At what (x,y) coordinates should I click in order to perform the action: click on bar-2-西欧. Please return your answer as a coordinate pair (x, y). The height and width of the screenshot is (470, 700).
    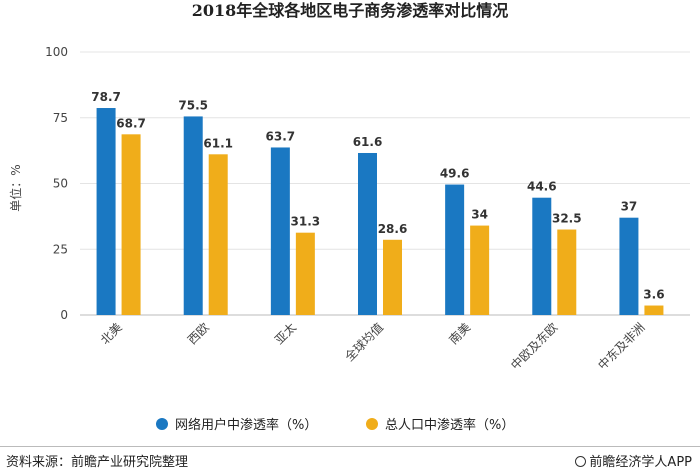
    Looking at the image, I should click on (218, 234).